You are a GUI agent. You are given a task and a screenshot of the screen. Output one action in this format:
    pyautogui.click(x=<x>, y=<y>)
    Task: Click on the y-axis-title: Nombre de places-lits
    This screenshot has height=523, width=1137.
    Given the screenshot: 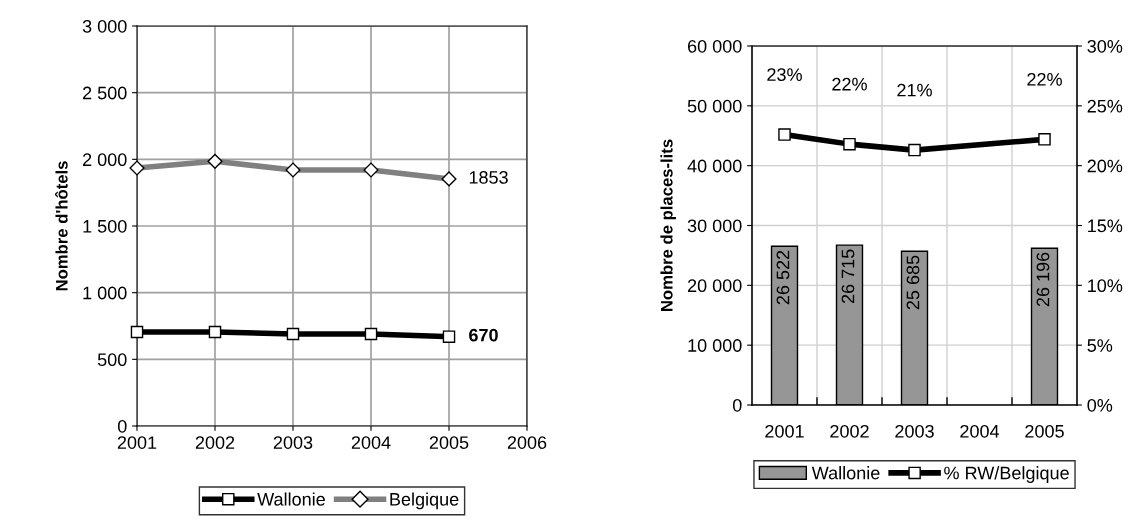 What is the action you would take?
    pyautogui.click(x=668, y=225)
    